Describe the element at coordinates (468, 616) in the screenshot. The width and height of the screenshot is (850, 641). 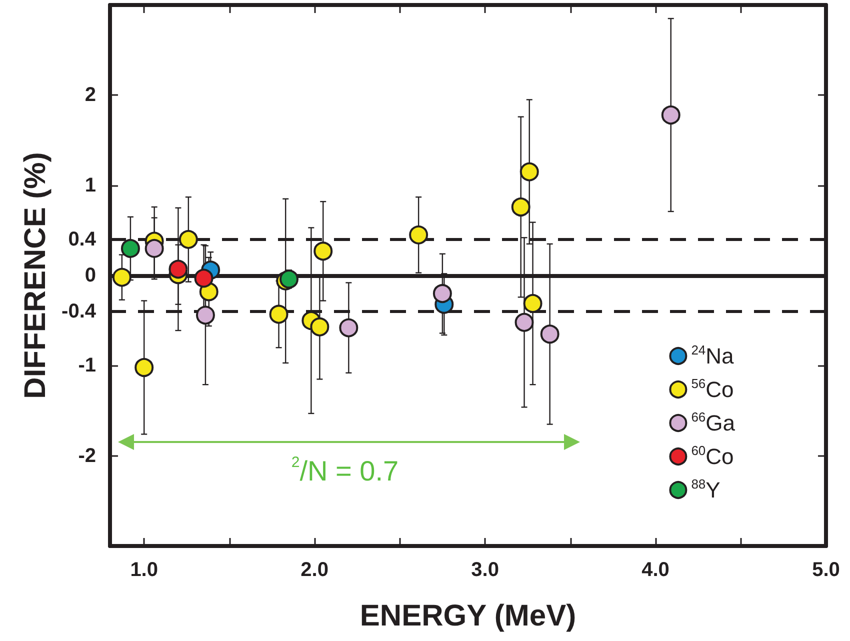
I see `x-axis-title: ENERGY (MeV)` at that location.